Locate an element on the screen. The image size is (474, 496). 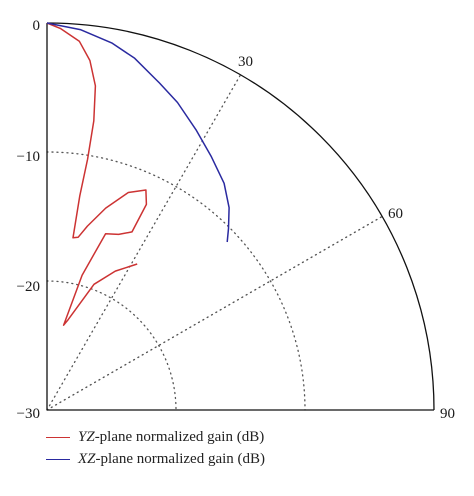
radial-tick-label-minus30: −30 is located at coordinates (28, 413).